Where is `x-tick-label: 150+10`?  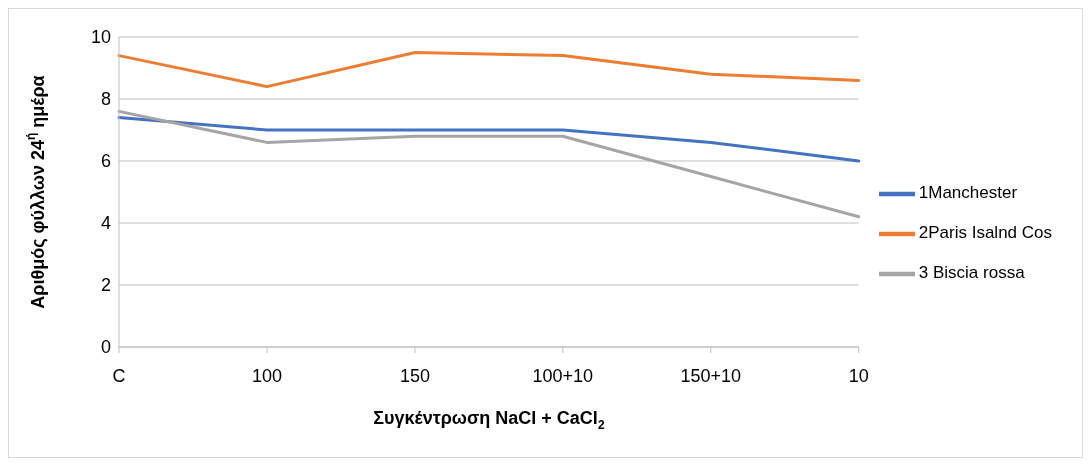
x-tick-label: 150+10 is located at coordinates (711, 375).